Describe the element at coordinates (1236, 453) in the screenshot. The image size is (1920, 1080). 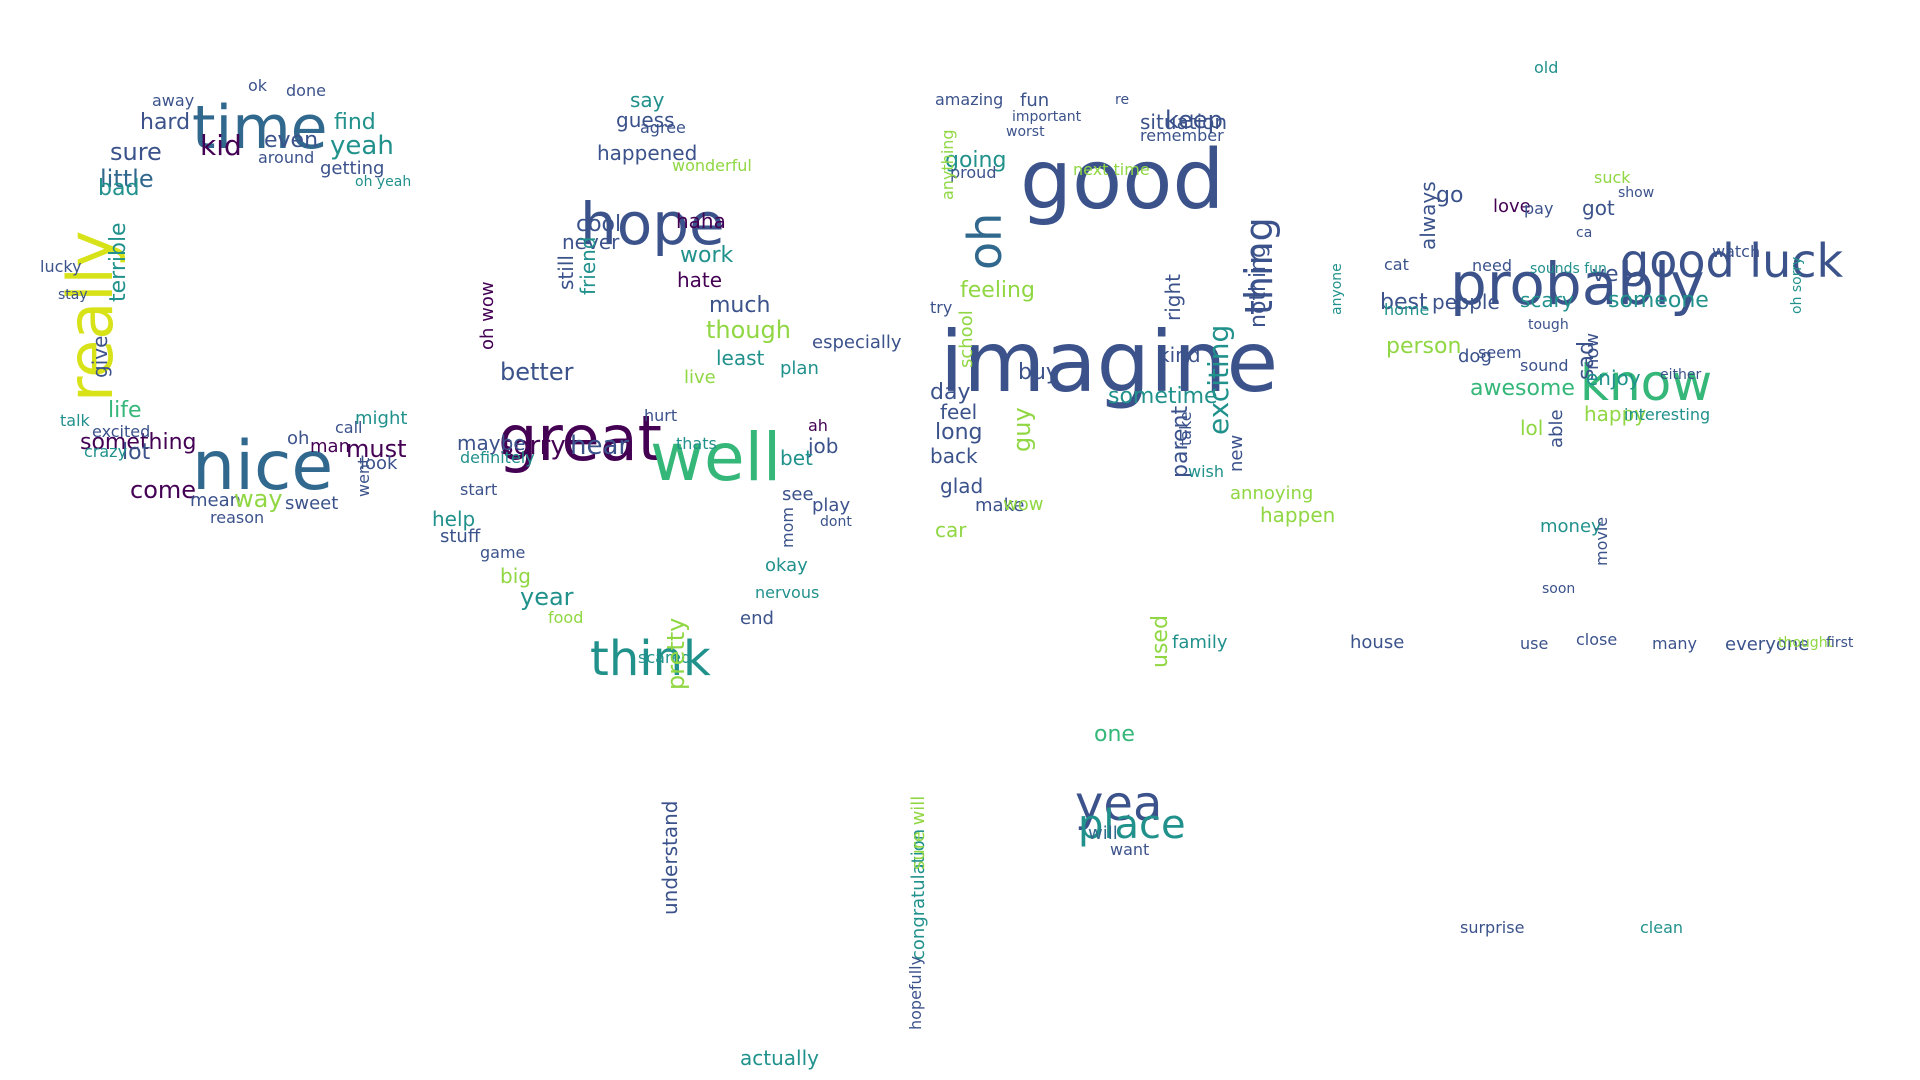
I see `word: new` at that location.